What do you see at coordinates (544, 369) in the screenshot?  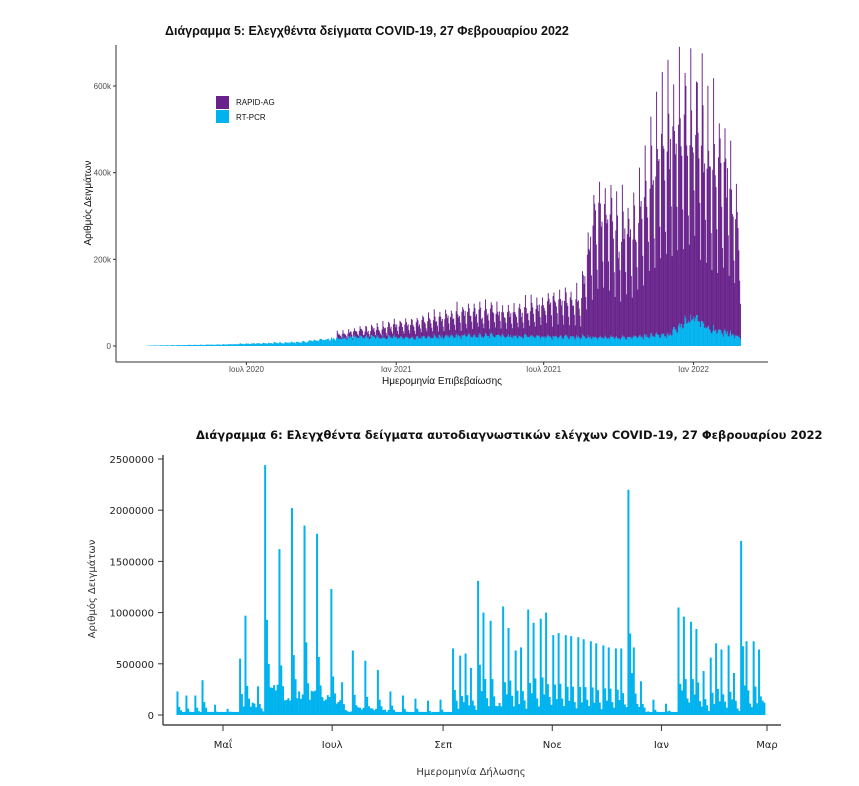 I see `chart5-x-tick-label: Ιουλ 2021` at bounding box center [544, 369].